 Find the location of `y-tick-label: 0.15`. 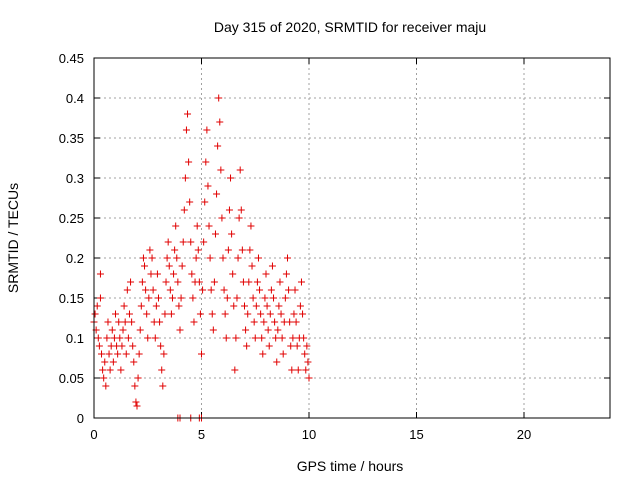

y-tick-label: 0.15 is located at coordinates (71, 298).